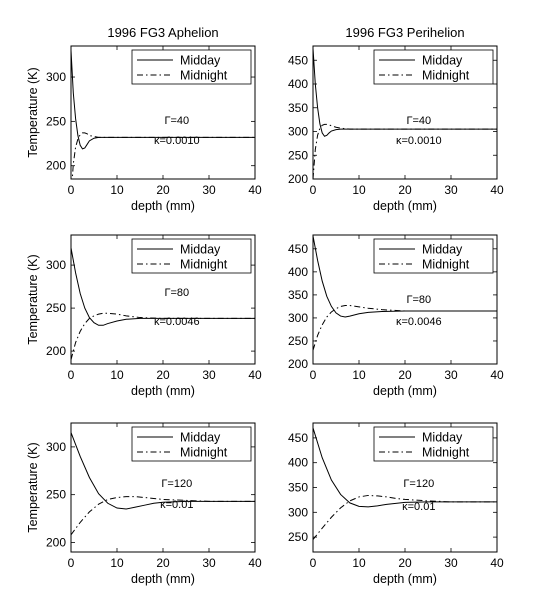 The height and width of the screenshot is (614, 548). What do you see at coordinates (419, 141) in the screenshot?
I see `annotation-kappa: κ=0.0010` at bounding box center [419, 141].